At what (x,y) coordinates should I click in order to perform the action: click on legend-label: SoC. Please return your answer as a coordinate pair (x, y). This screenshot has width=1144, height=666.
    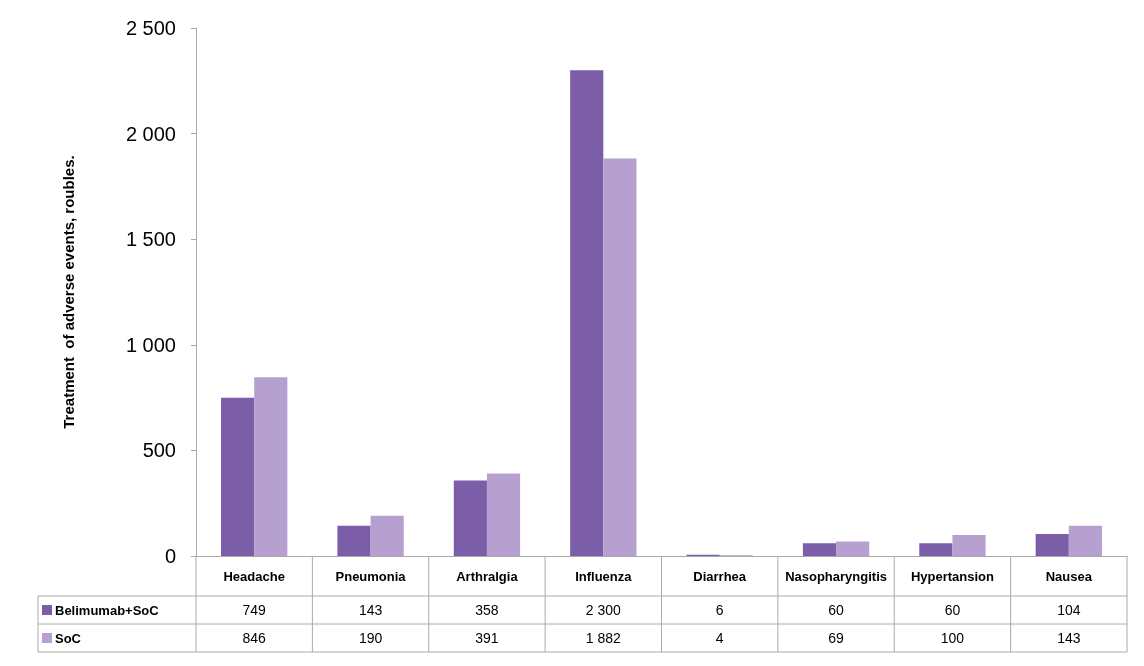
    Looking at the image, I should click on (68, 638).